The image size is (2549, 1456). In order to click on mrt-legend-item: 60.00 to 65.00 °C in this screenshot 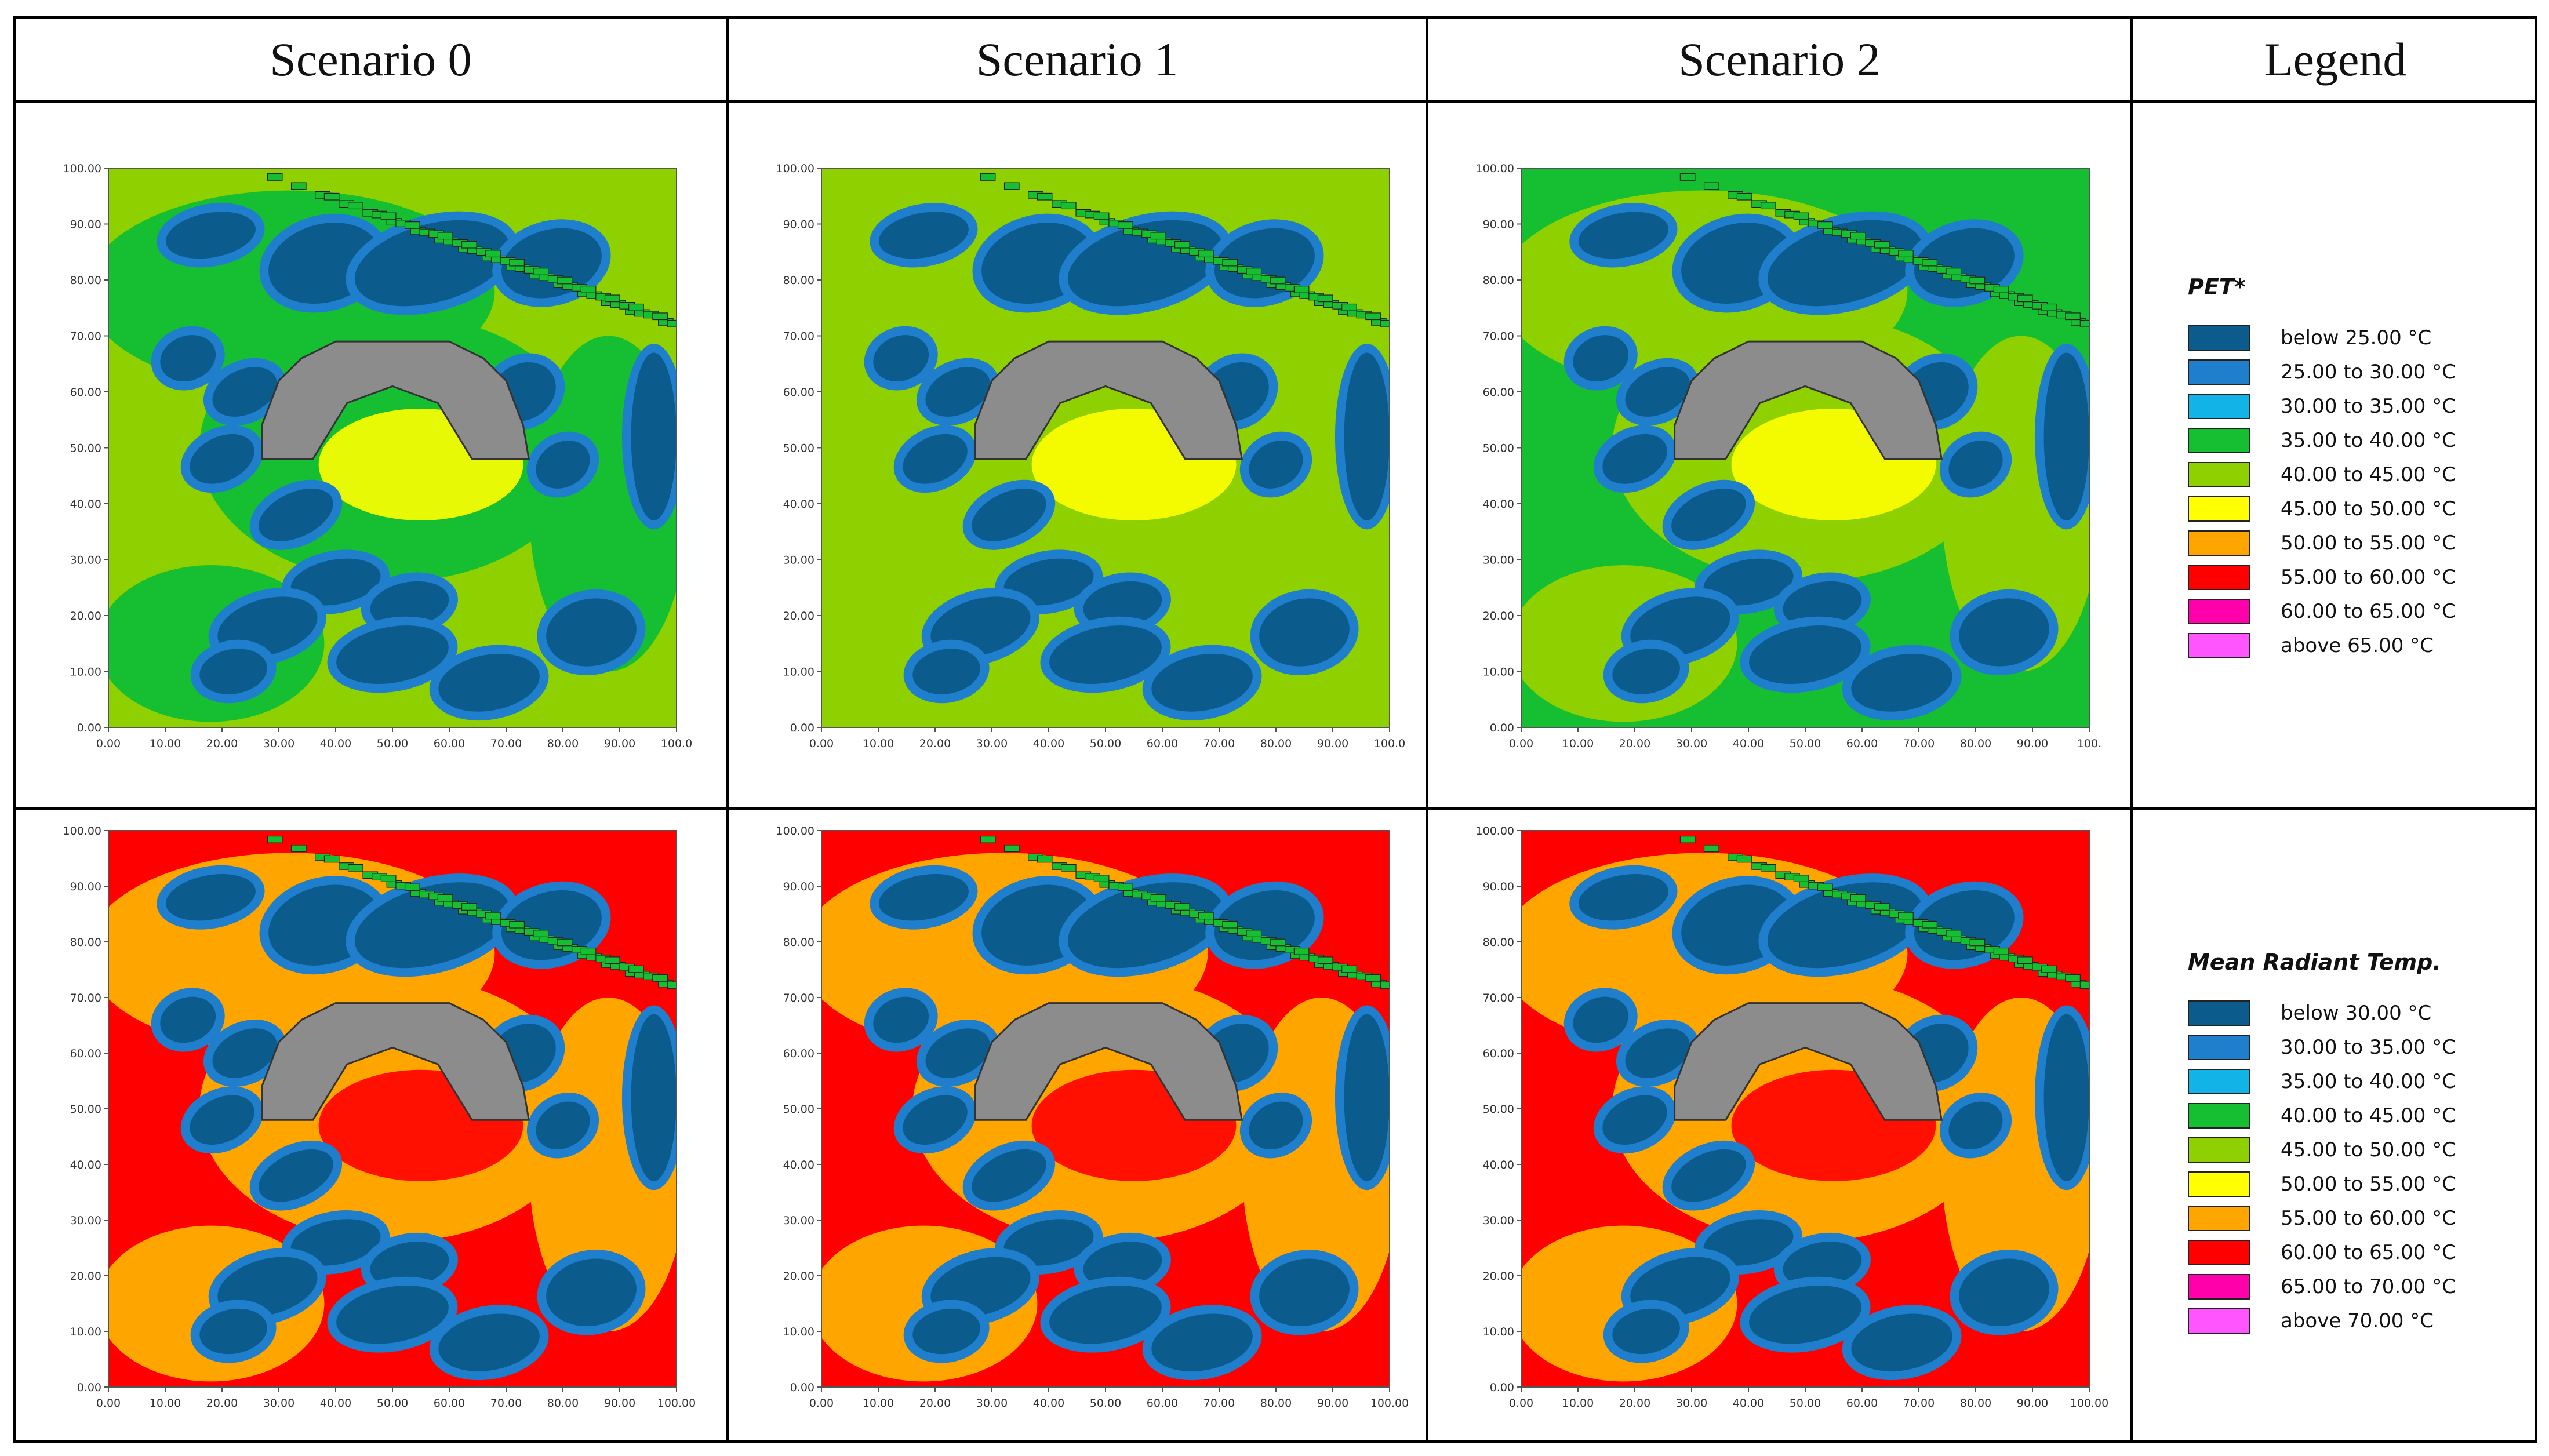, I will do `click(2322, 1252)`.